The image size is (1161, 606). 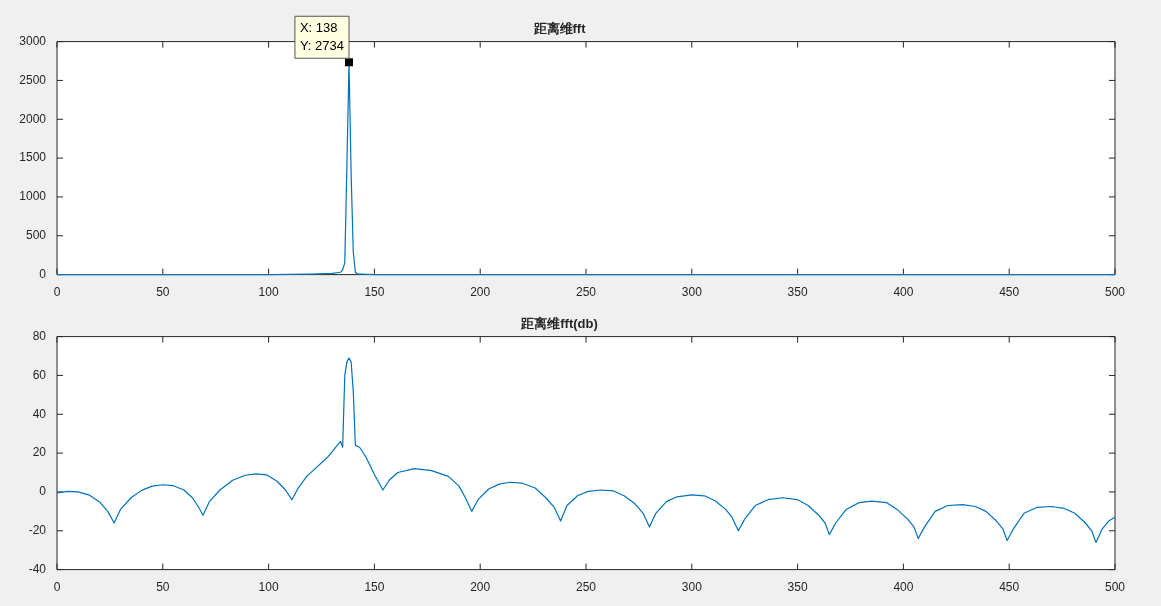 I want to click on y-tick-label: -20, so click(x=37, y=530).